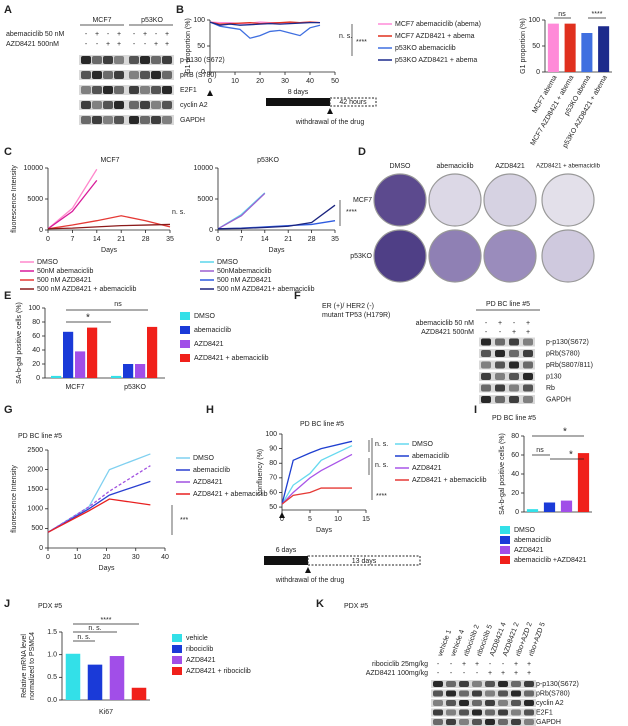 Image resolution: width=628 pixels, height=726 pixels. I want to click on x-tick-label: 28, so click(146, 239).